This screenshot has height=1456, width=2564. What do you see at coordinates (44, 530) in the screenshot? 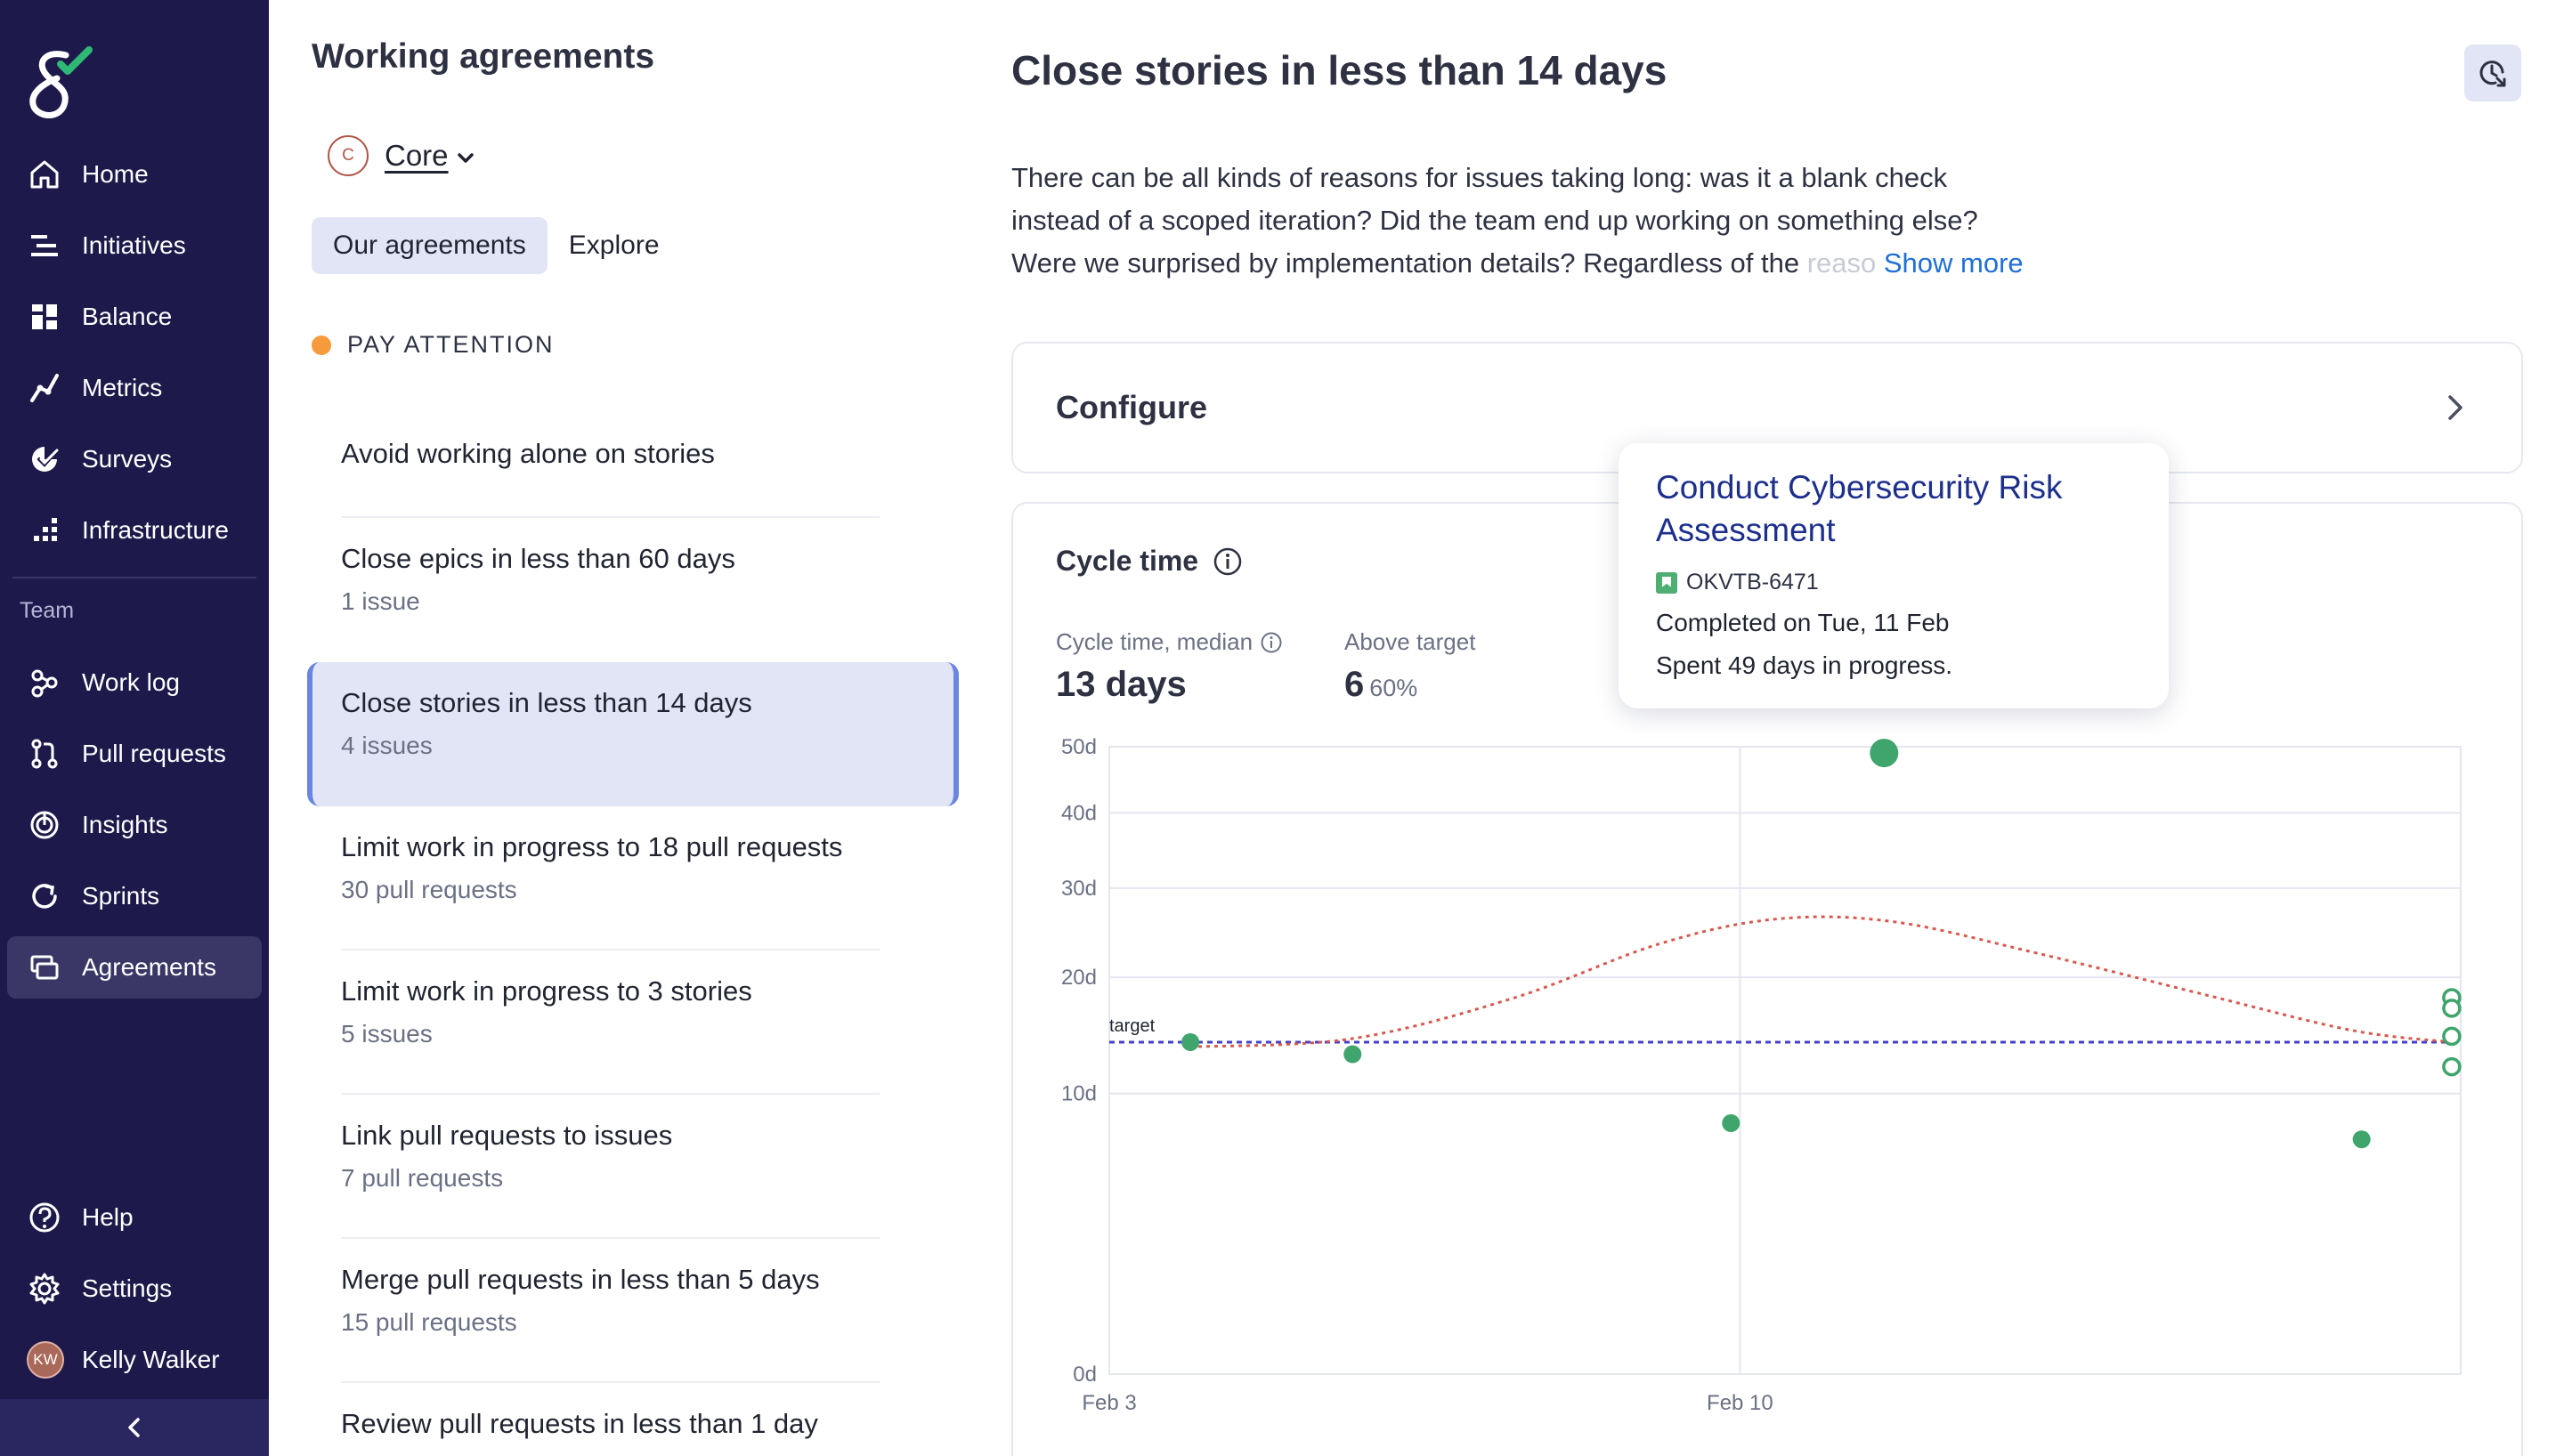
I see `infrastructure-icon` at bounding box center [44, 530].